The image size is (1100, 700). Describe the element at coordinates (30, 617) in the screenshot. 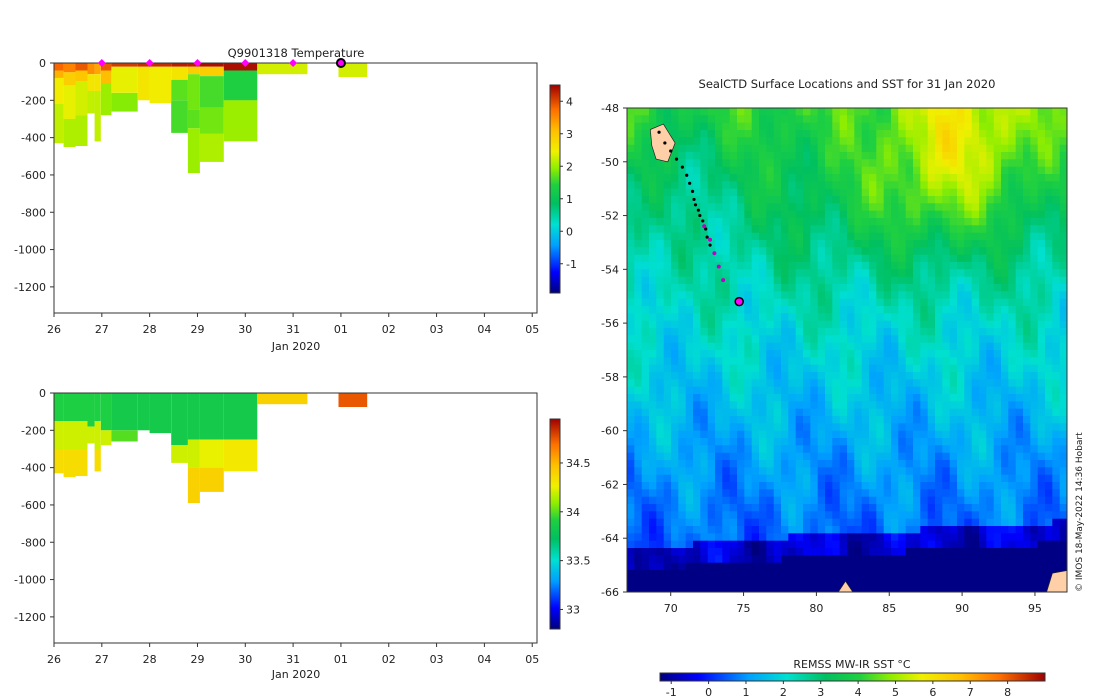

I see `y-tick-label: -1200` at that location.